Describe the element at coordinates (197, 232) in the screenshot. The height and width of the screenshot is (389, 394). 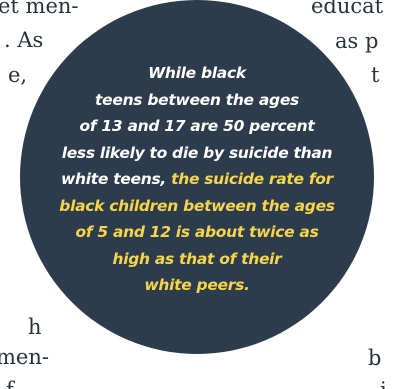
I see `pull-quote-highlight-line: of 5 and 12 is about twice as` at that location.